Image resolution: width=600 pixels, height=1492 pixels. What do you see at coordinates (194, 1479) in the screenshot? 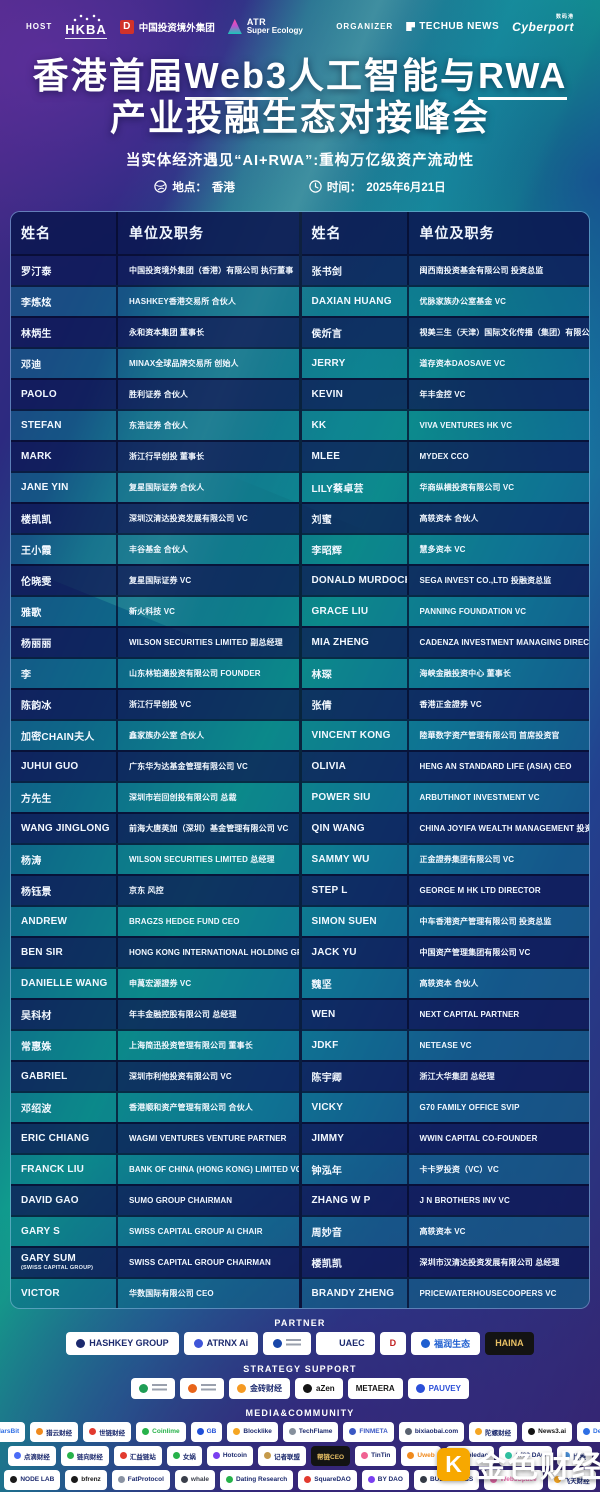
I see `media-logo: whale` at bounding box center [194, 1479].